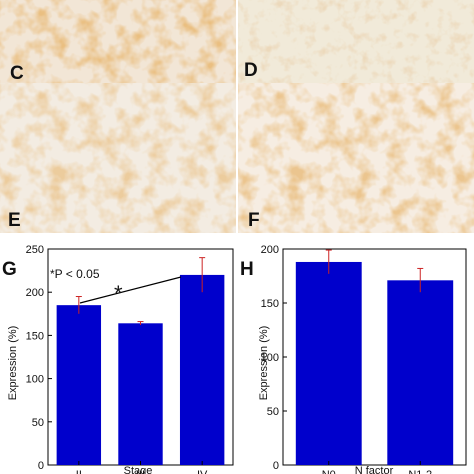 The width and height of the screenshot is (474, 474). Describe the element at coordinates (79, 471) in the screenshot. I see `g-x-tick-label-0: II` at that location.